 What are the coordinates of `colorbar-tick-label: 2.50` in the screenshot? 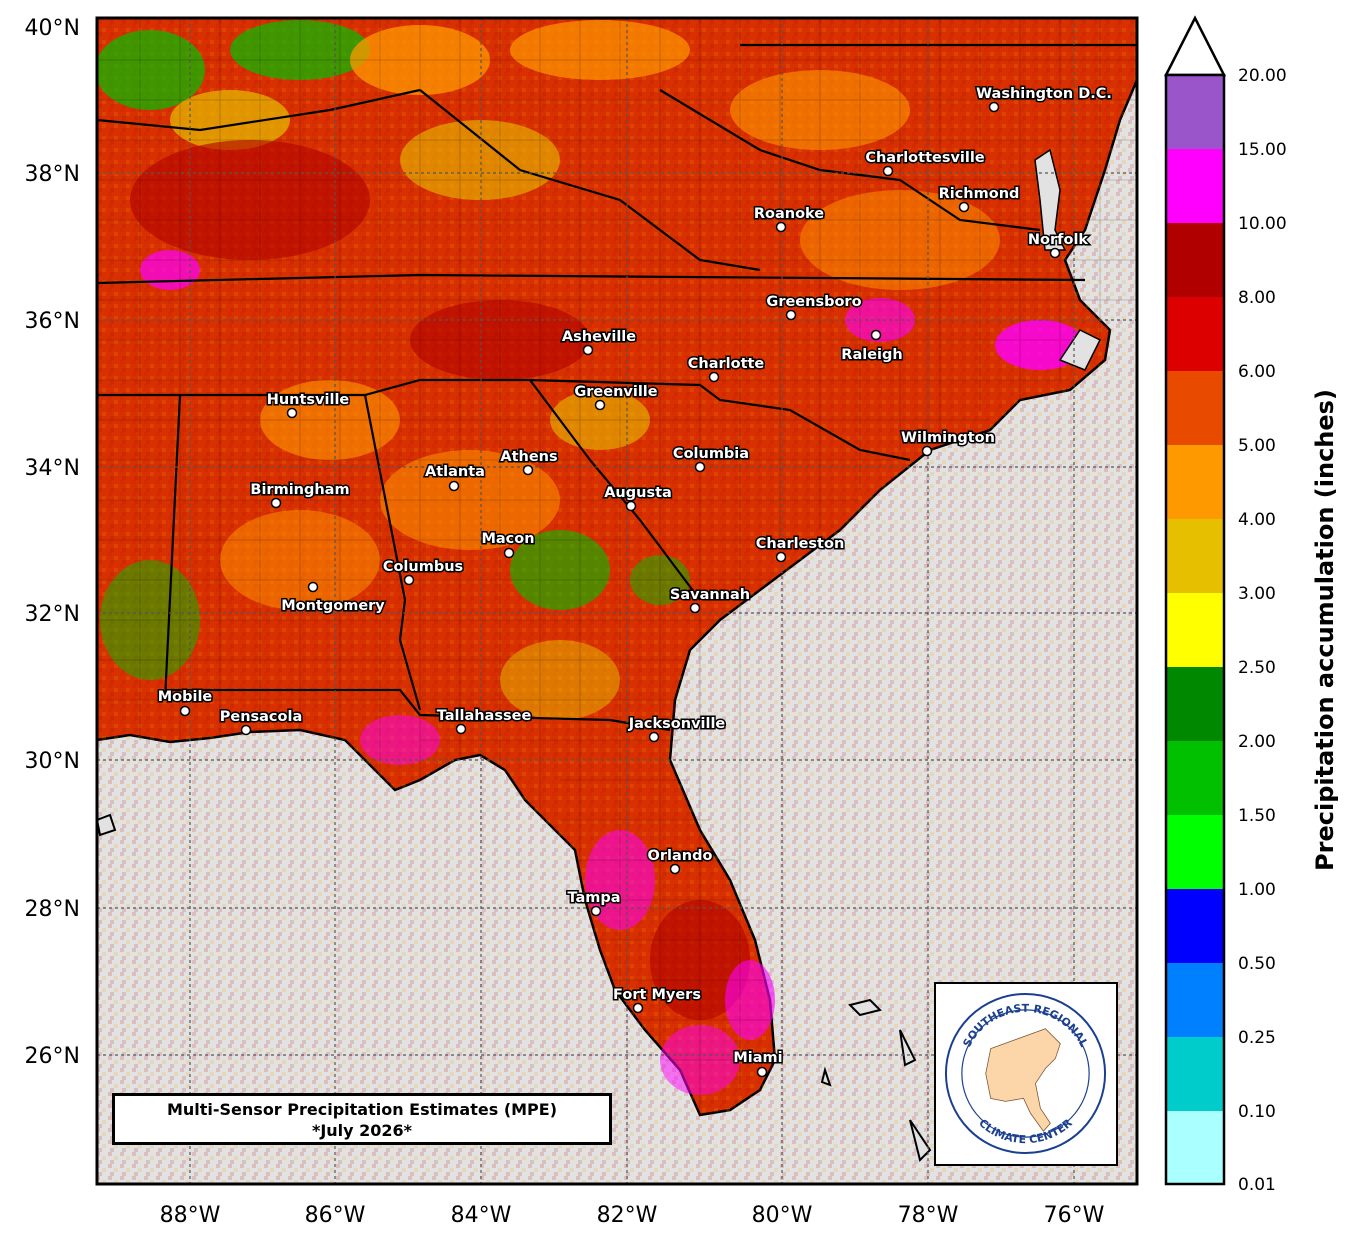 It's located at (1257, 668).